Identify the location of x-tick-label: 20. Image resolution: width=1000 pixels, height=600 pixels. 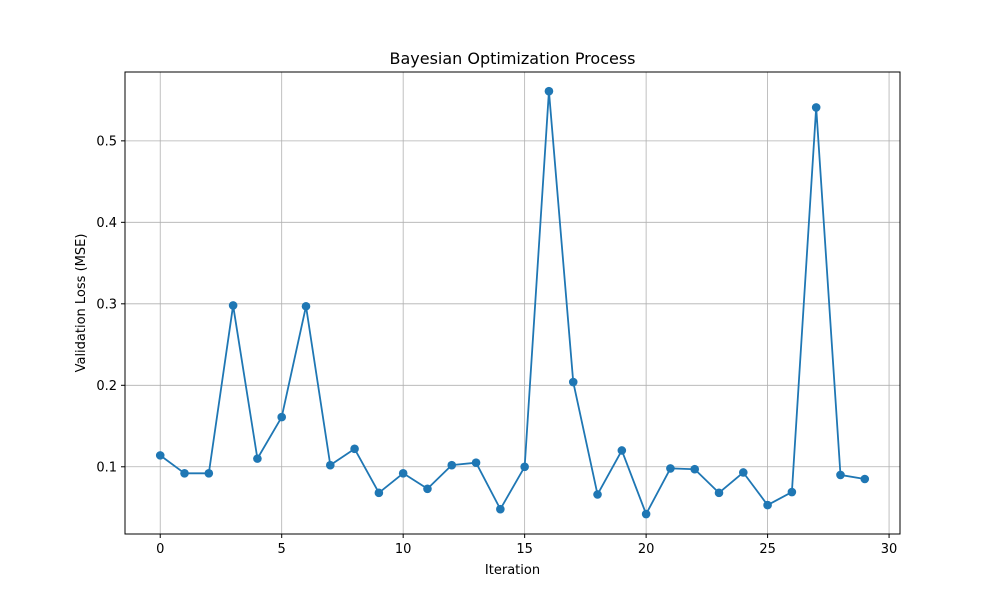
(646, 549).